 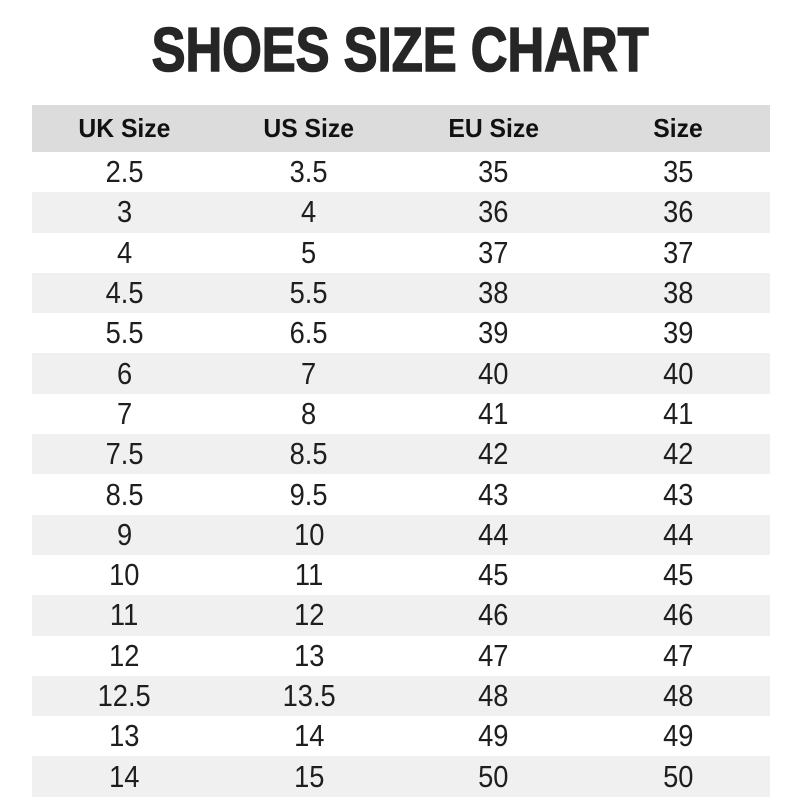 I want to click on table-cell: 8.5, so click(x=124, y=494).